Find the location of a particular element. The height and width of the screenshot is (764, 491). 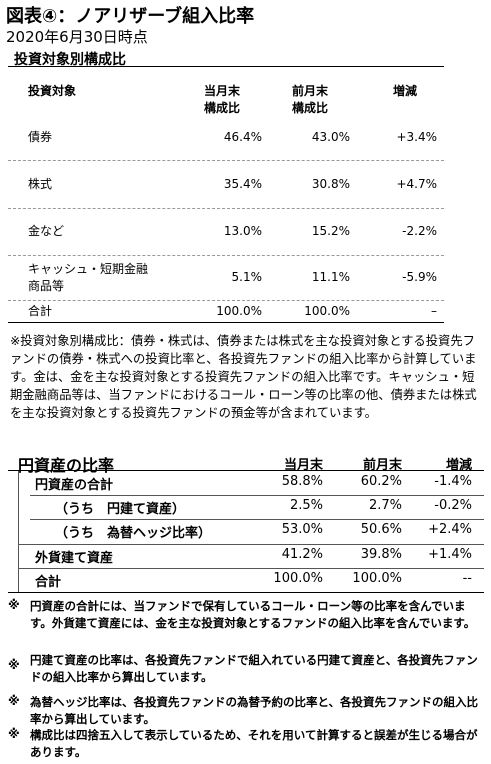

cell: 58.8% is located at coordinates (302, 481).